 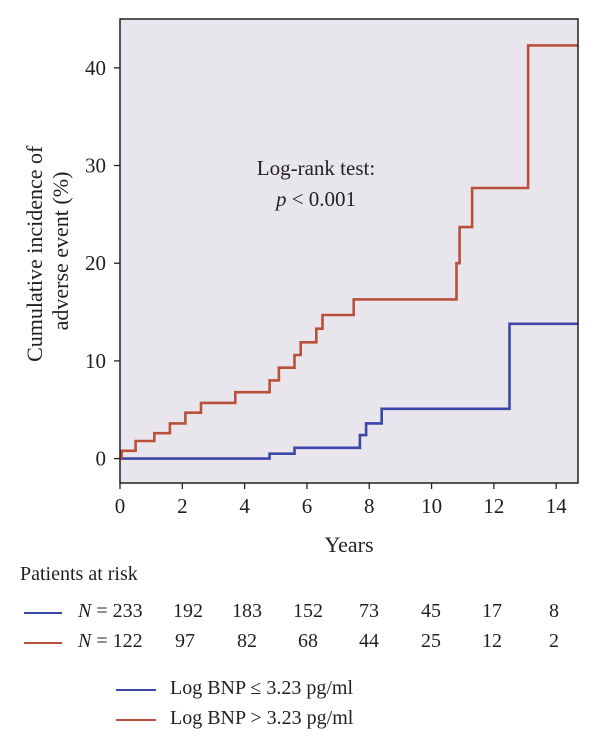 What do you see at coordinates (101, 459) in the screenshot?
I see `y-tick-label: 0` at bounding box center [101, 459].